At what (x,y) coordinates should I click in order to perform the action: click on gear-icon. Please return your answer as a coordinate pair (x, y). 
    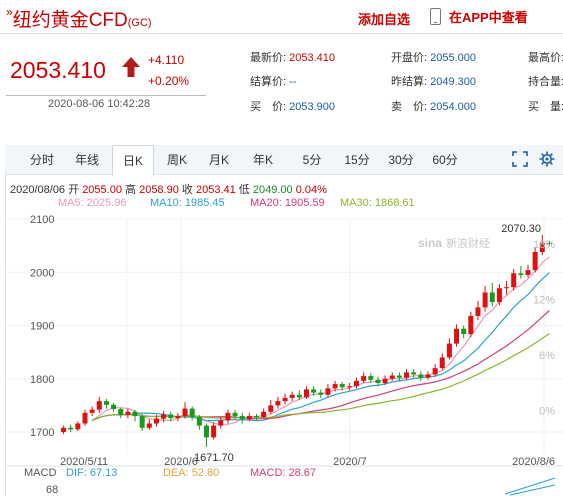
    Looking at the image, I should click on (547, 159).